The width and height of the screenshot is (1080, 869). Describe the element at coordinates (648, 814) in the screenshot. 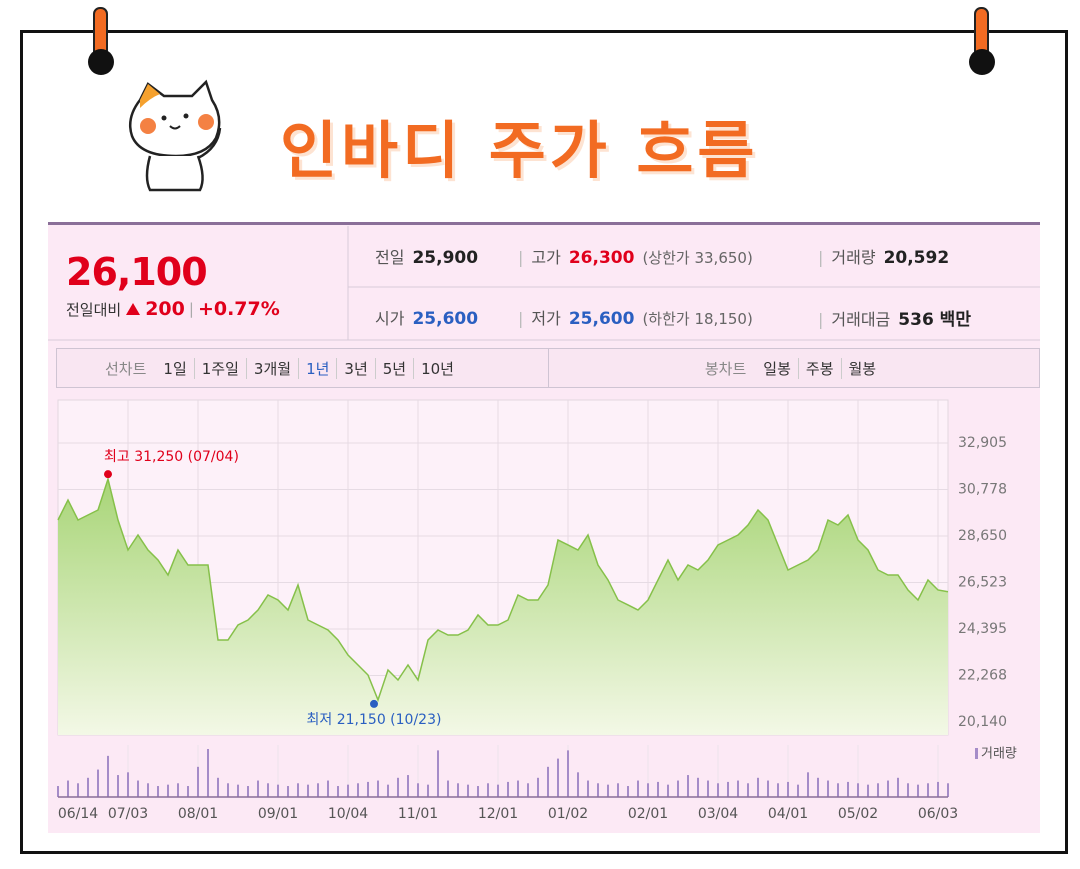

I see `x-tick-label: 02/01` at that location.